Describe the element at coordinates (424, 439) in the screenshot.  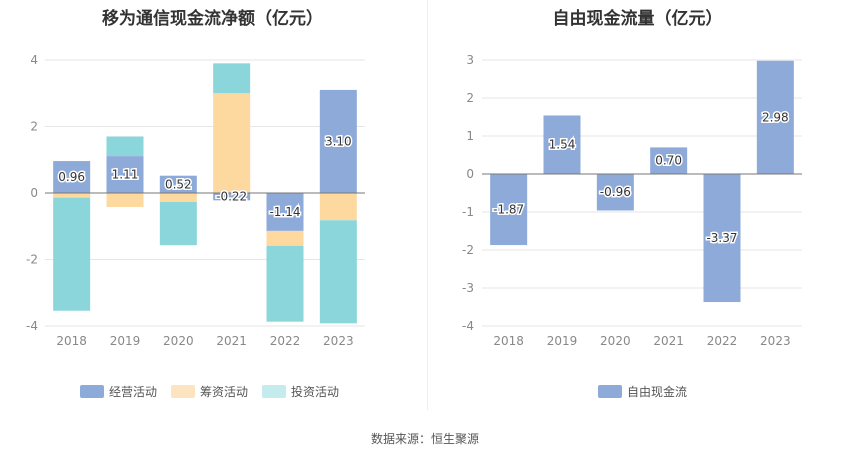
I see `data-source-note: 数据来源：恒生聚源` at that location.